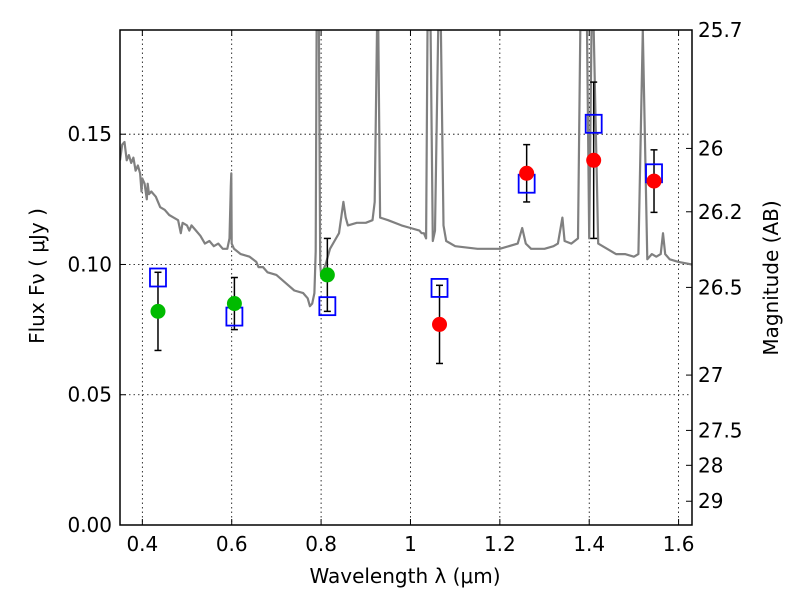  What do you see at coordinates (710, 465) in the screenshot?
I see `y2-tick-label: 28` at bounding box center [710, 465].